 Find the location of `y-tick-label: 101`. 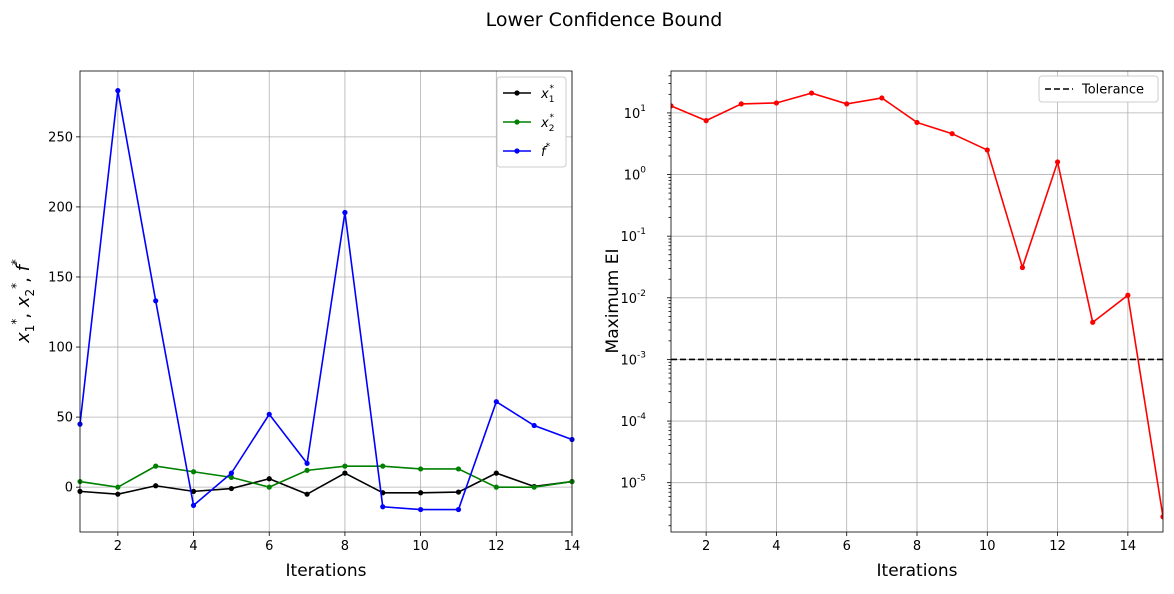

y-tick-label: 101 is located at coordinates (635, 113).